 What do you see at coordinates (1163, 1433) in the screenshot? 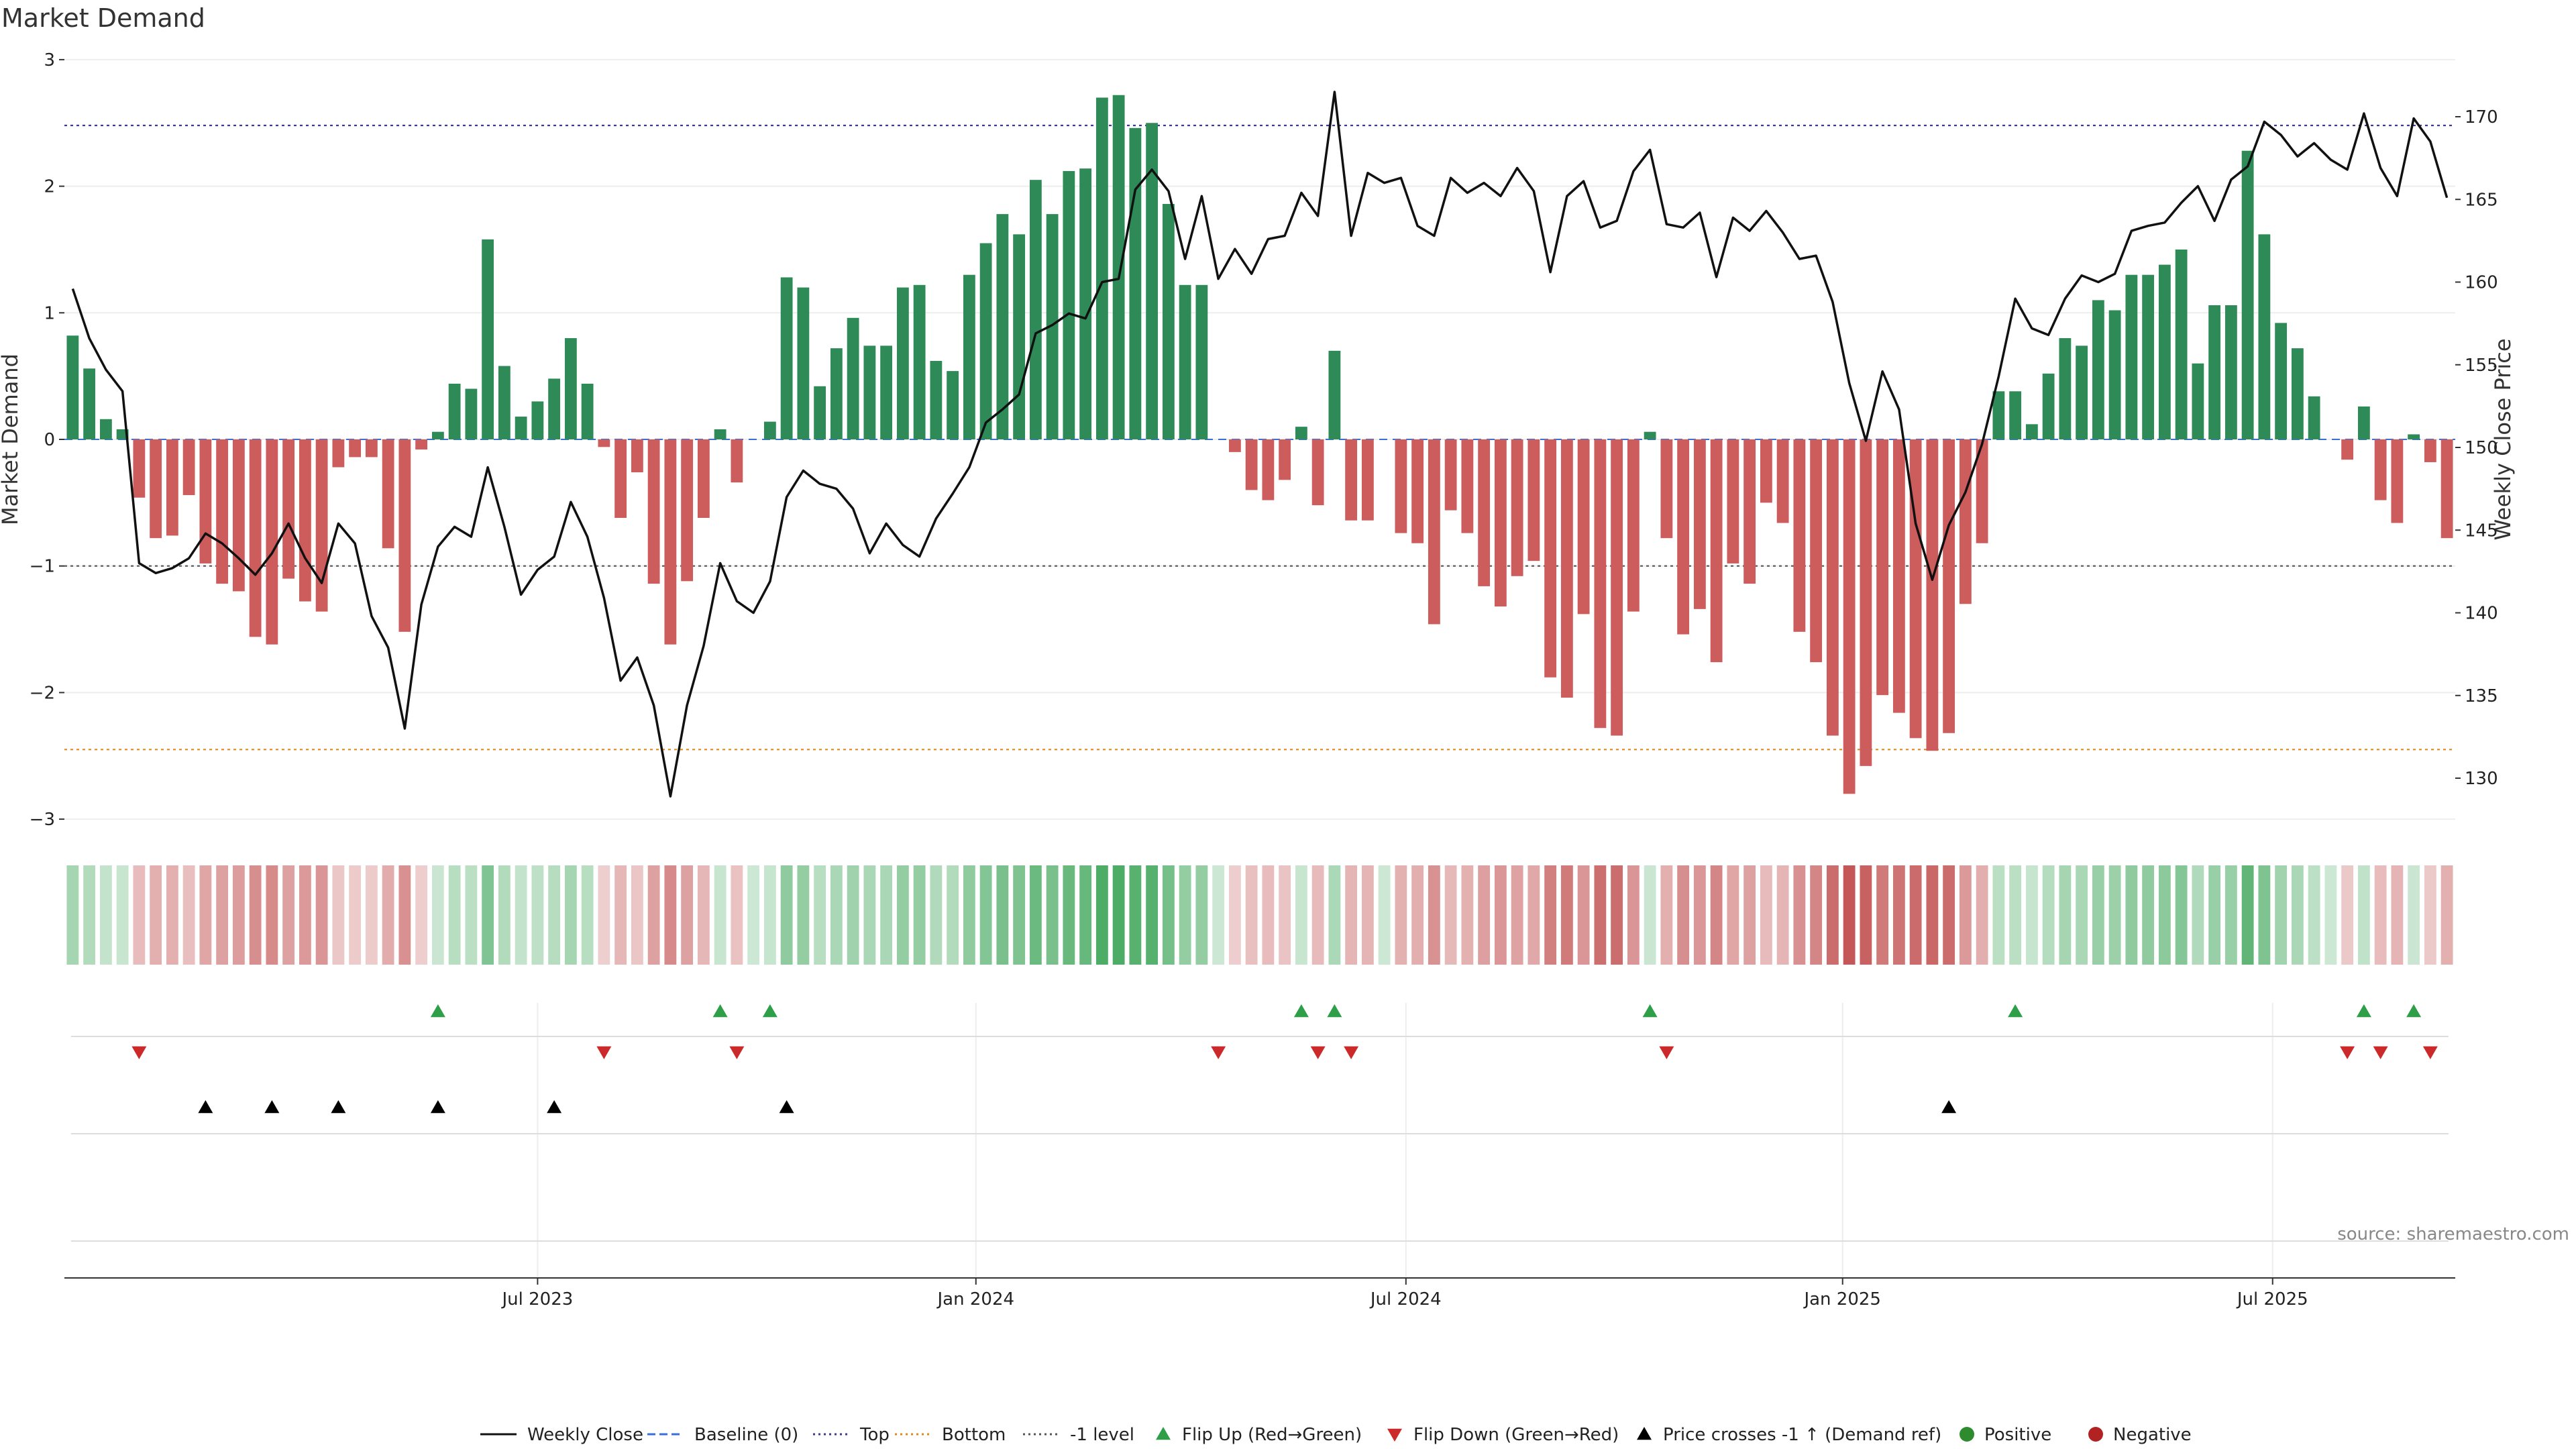
I see `legend-flip-up-red-green-swatch` at bounding box center [1163, 1433].